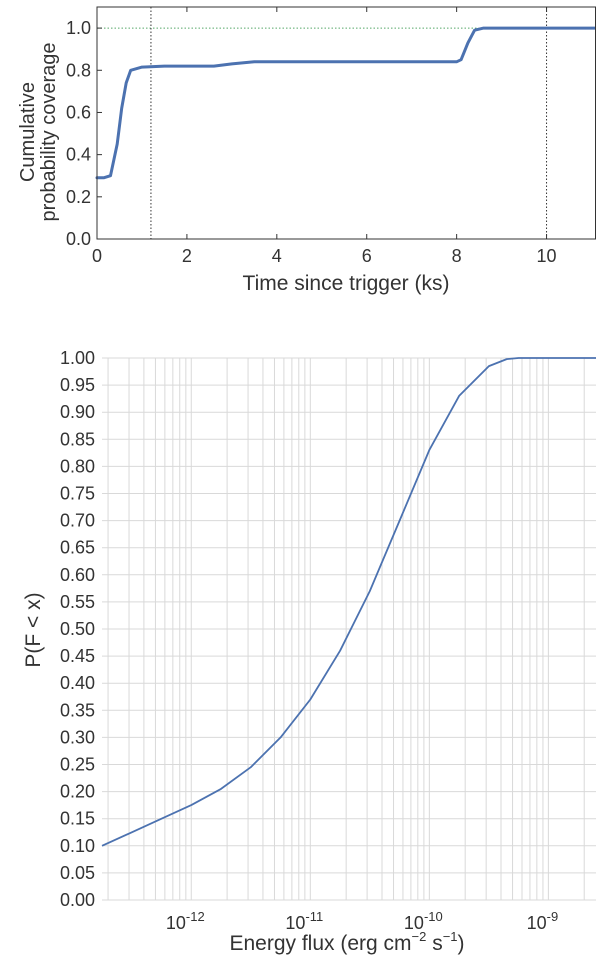 Image resolution: width=596 pixels, height=958 pixels. I want to click on y-tick-label: 0.55, so click(77, 602).